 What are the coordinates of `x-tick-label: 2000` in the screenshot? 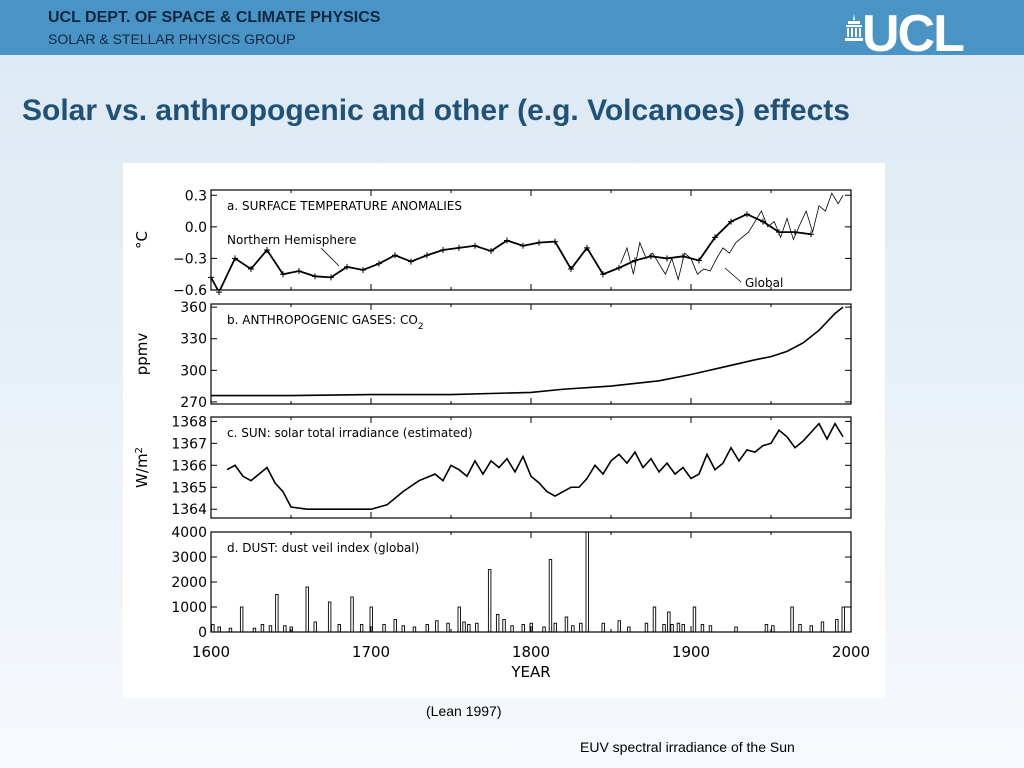 It's located at (851, 652).